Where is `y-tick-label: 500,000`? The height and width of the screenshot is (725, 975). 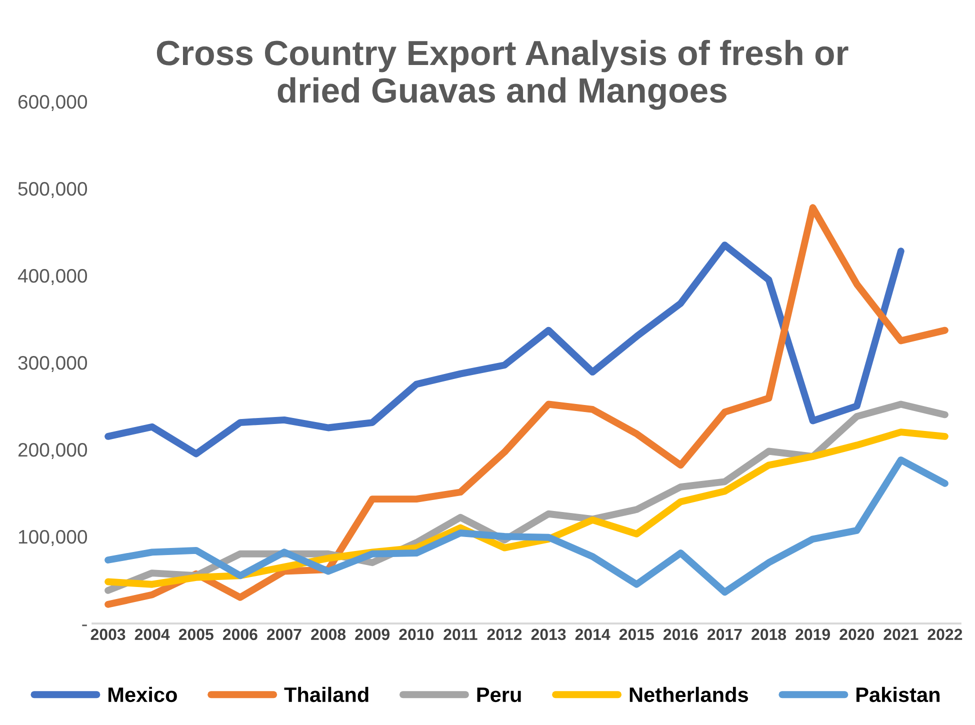
y-tick-label: 500,000 is located at coordinates (53, 190).